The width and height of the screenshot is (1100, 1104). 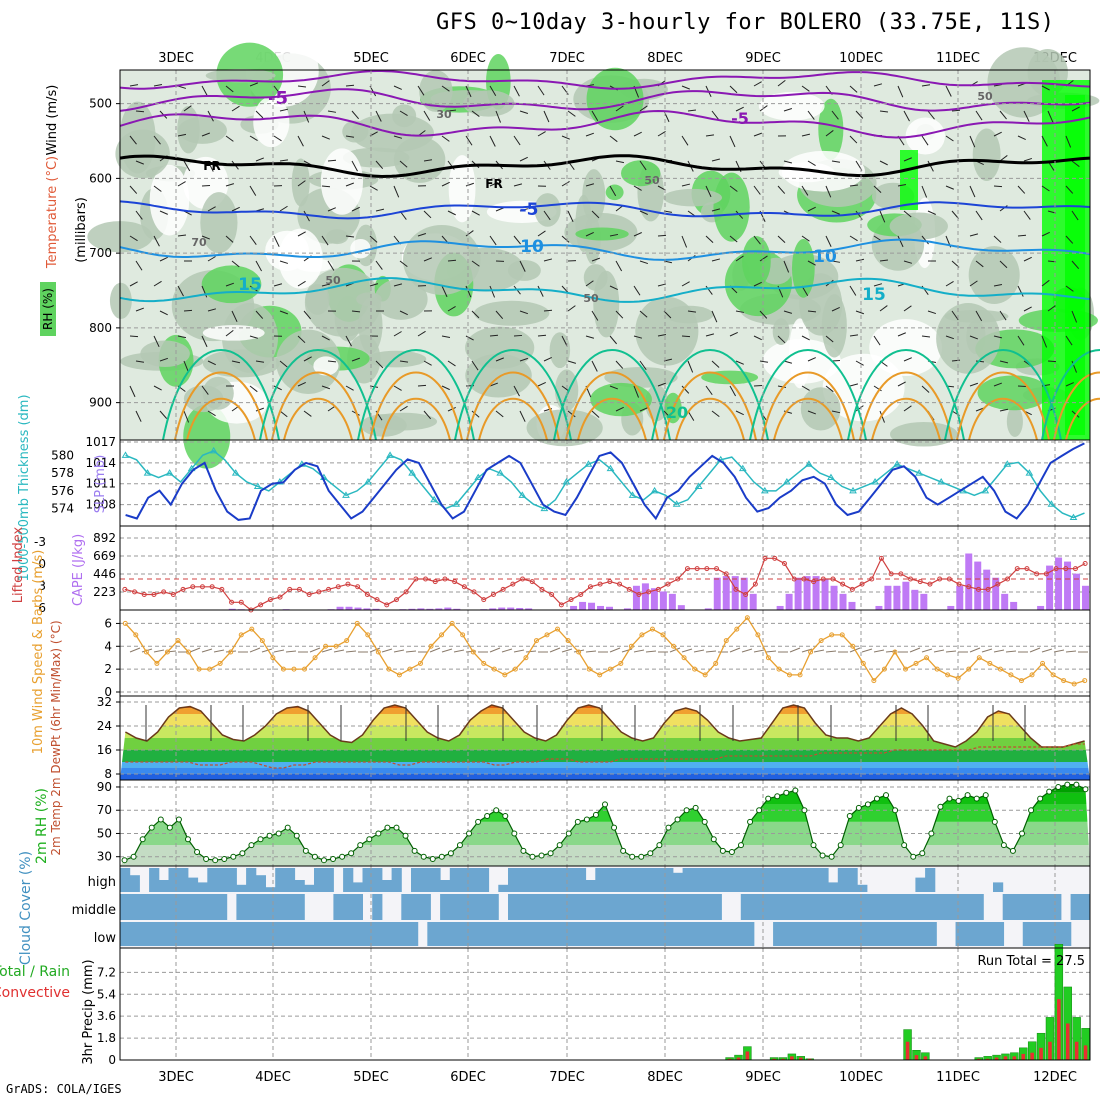 What do you see at coordinates (94, 910) in the screenshot?
I see `cloud-row-label: middle` at bounding box center [94, 910].